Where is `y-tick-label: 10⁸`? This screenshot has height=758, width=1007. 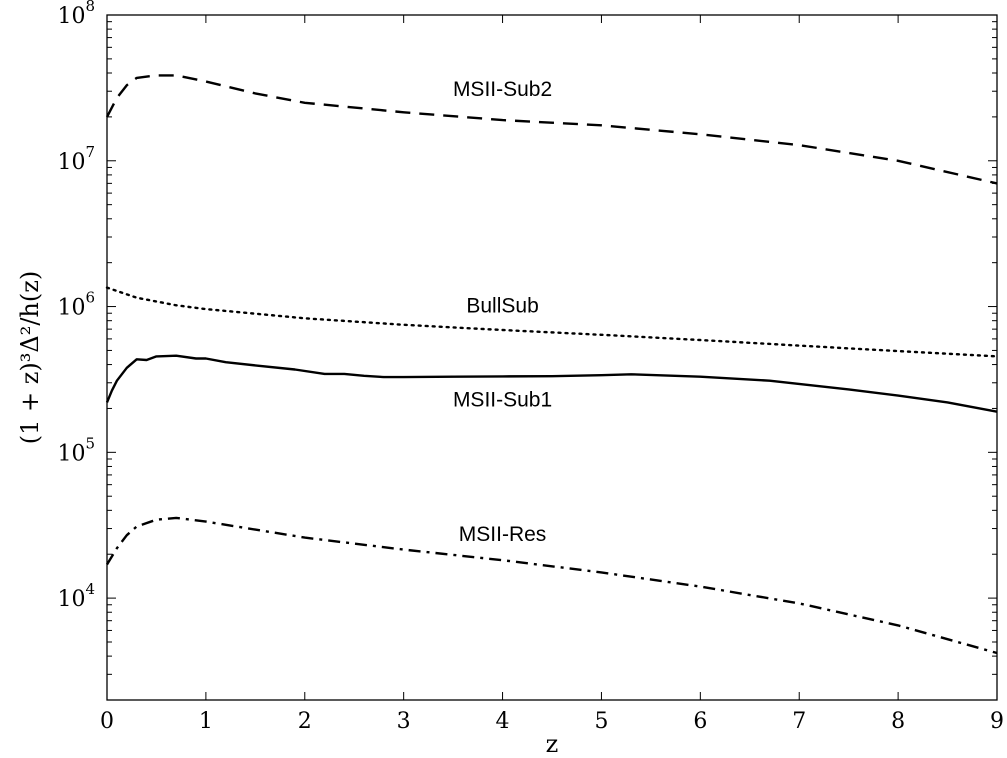
y-tick-label: 10⁸ is located at coordinates (76, 14).